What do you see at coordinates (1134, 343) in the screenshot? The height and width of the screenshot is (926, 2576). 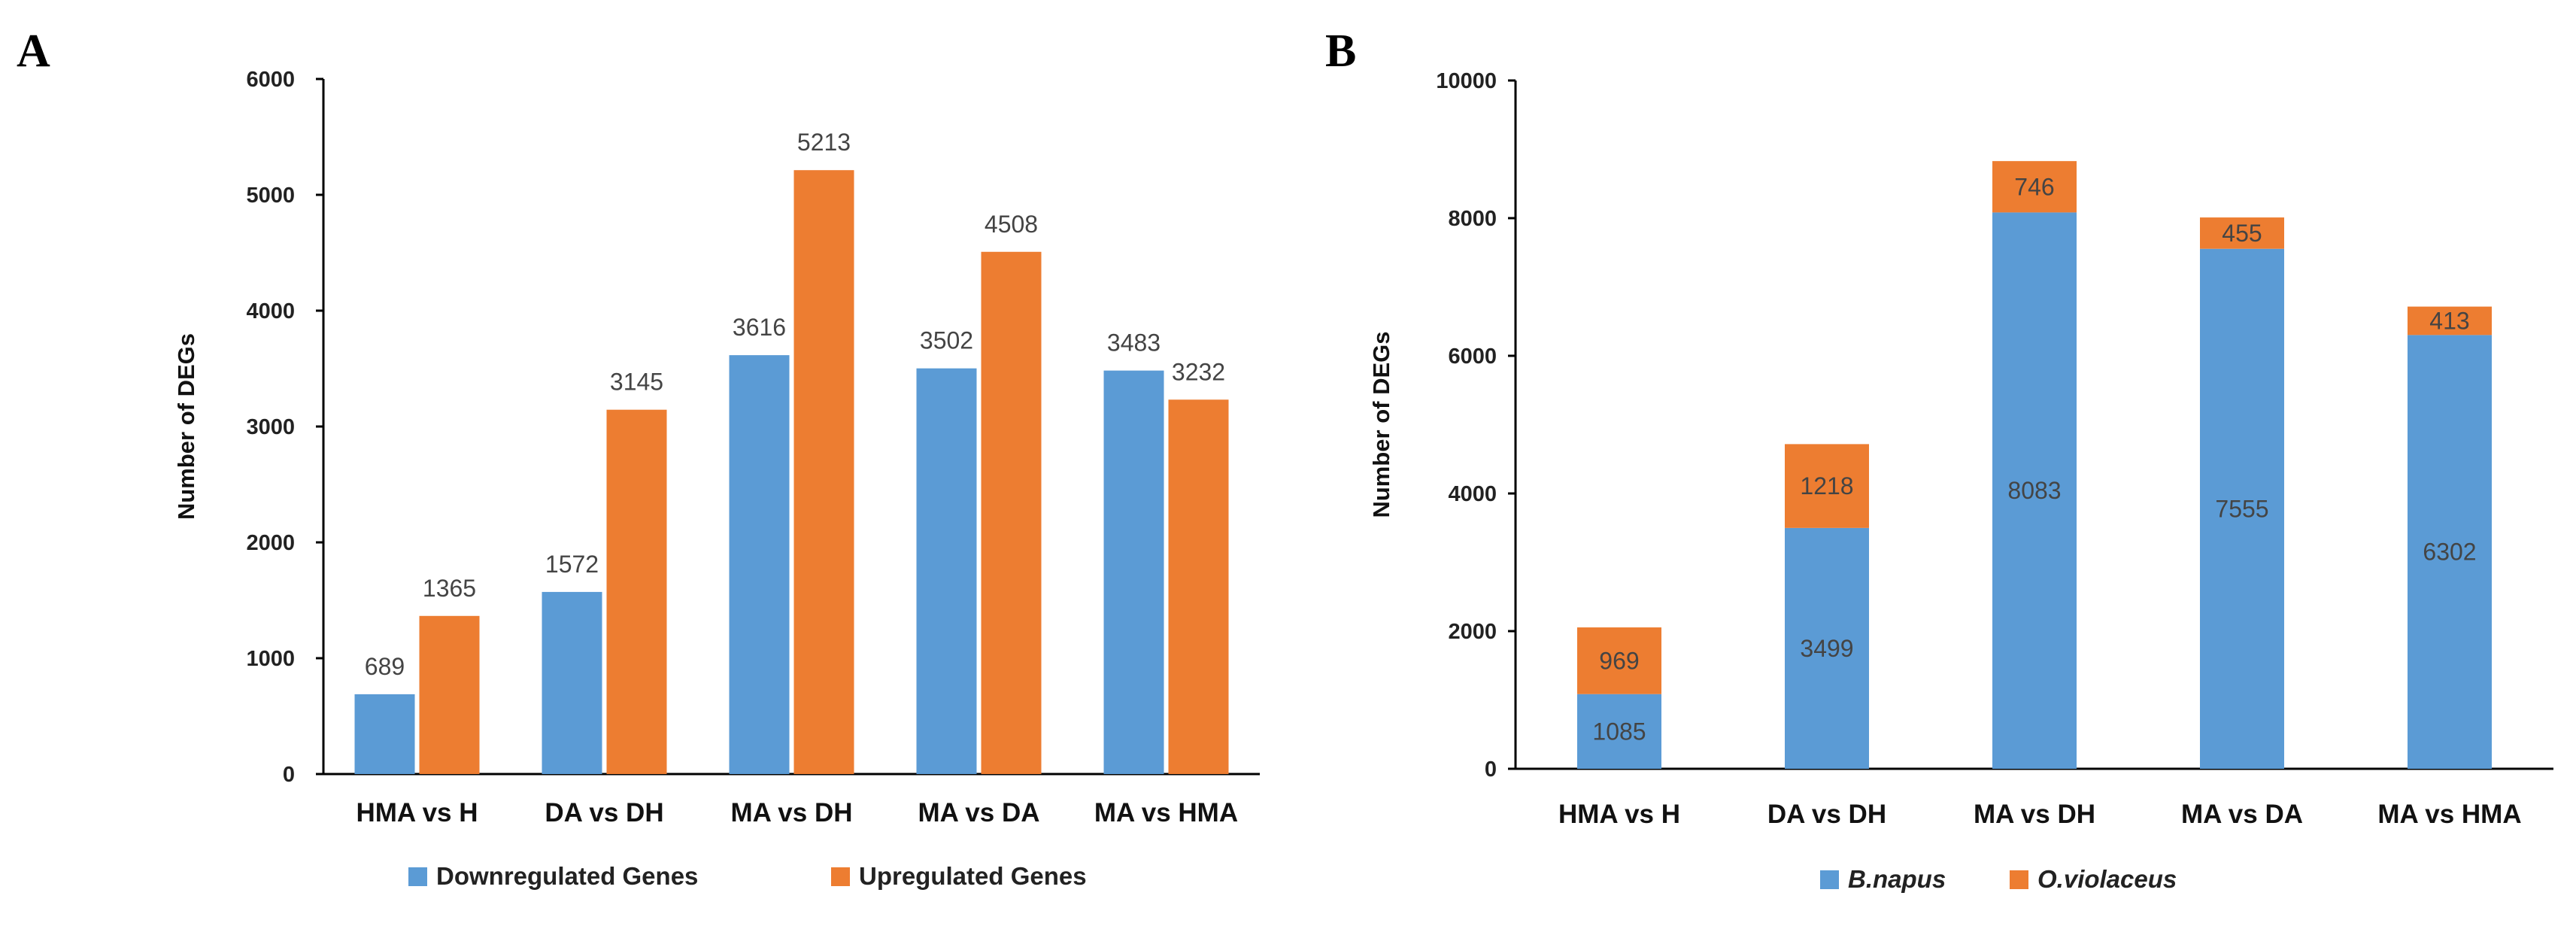 I see `panel-a-data-label: 3483` at bounding box center [1134, 343].